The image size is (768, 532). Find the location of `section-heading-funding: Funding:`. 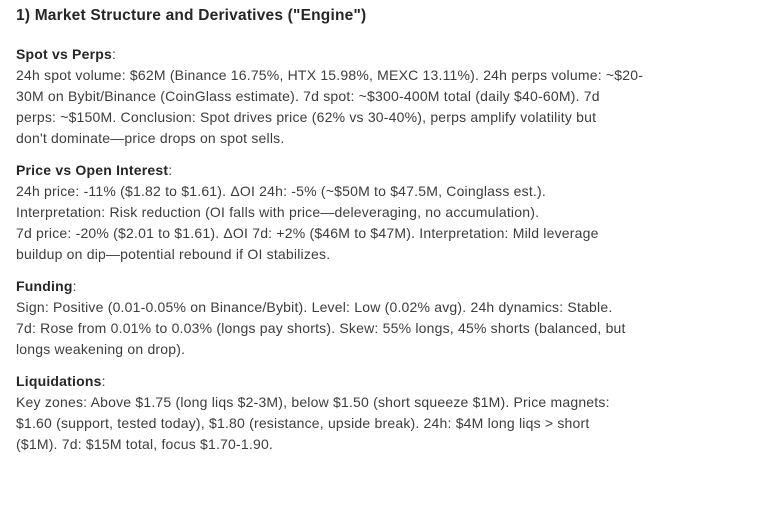

section-heading-funding: Funding: is located at coordinates (384, 286).